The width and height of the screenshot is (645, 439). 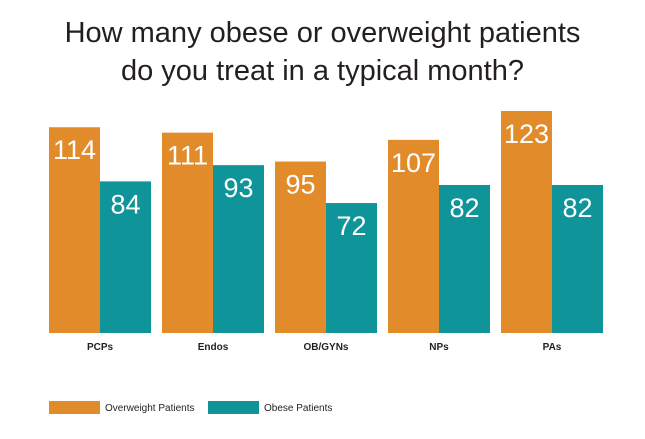 What do you see at coordinates (74, 407) in the screenshot?
I see `legend-swatch-overweight` at bounding box center [74, 407].